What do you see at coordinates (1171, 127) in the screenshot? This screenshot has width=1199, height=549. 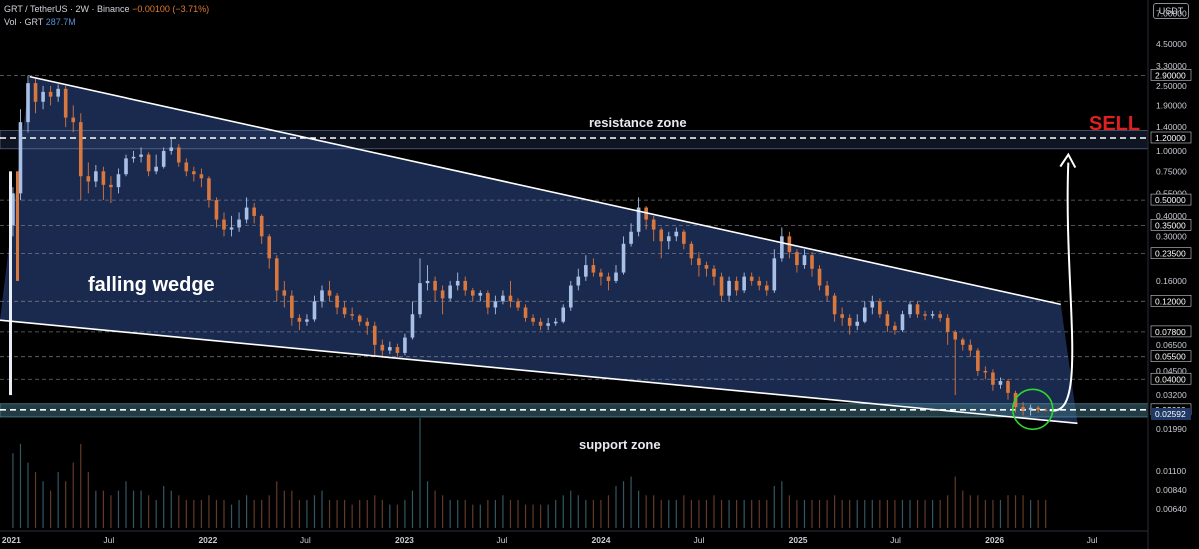 I see `price-tick-label: 1.40000` at bounding box center [1171, 127].